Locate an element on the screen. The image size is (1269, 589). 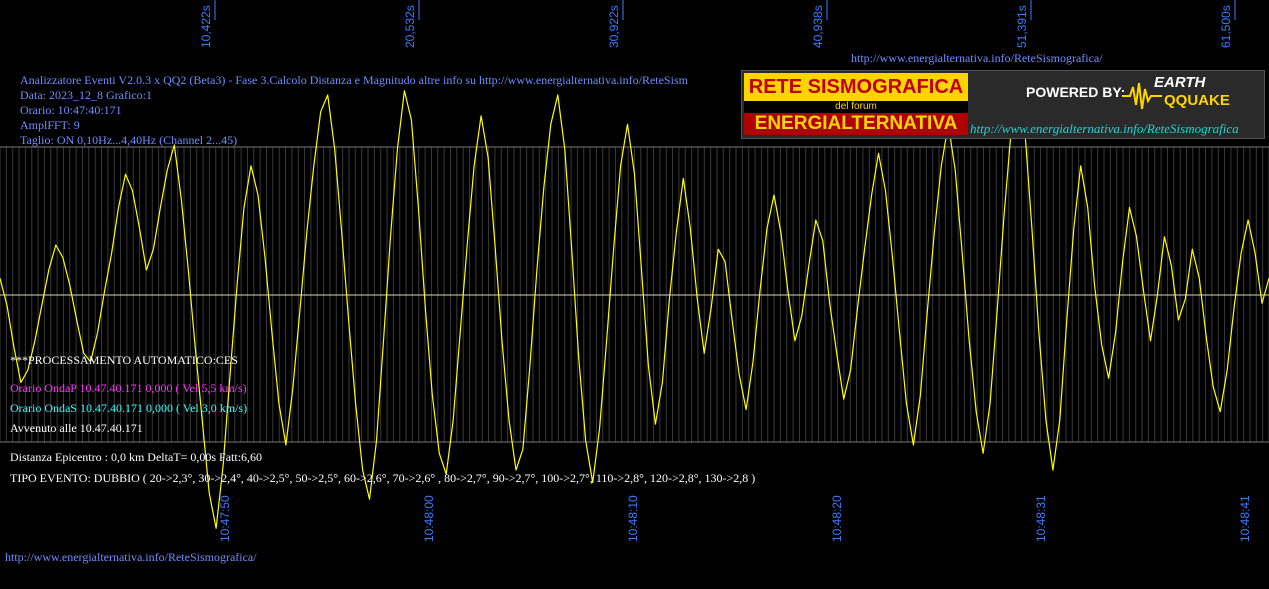
header-time-line: Orario: 10:47:40:171 is located at coordinates (71, 110).